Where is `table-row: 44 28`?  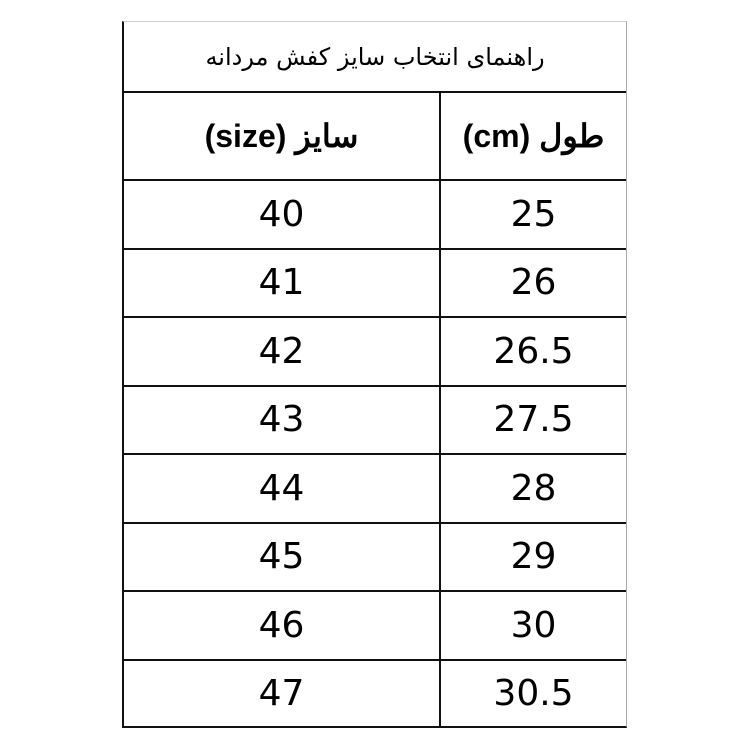 table-row: 44 28 is located at coordinates (375, 489).